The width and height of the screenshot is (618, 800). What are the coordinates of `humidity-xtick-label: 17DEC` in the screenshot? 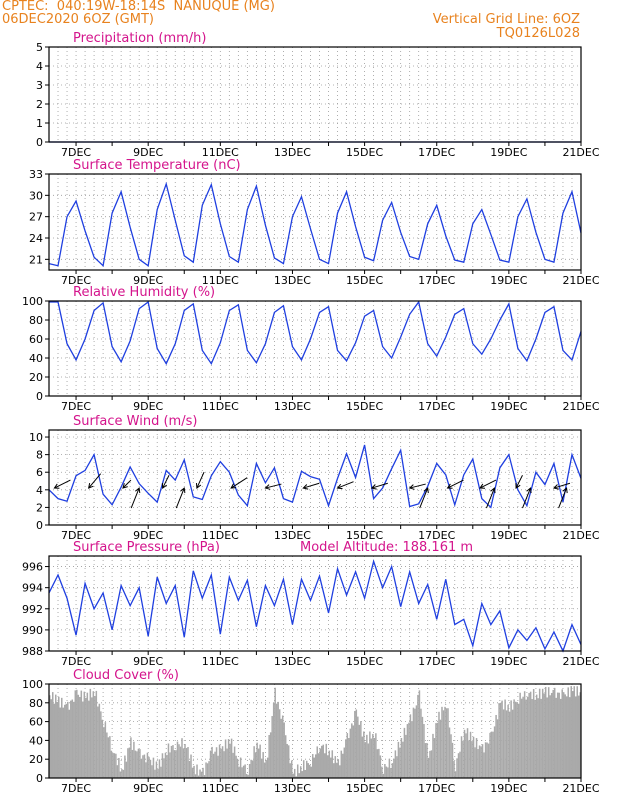 It's located at (436, 406).